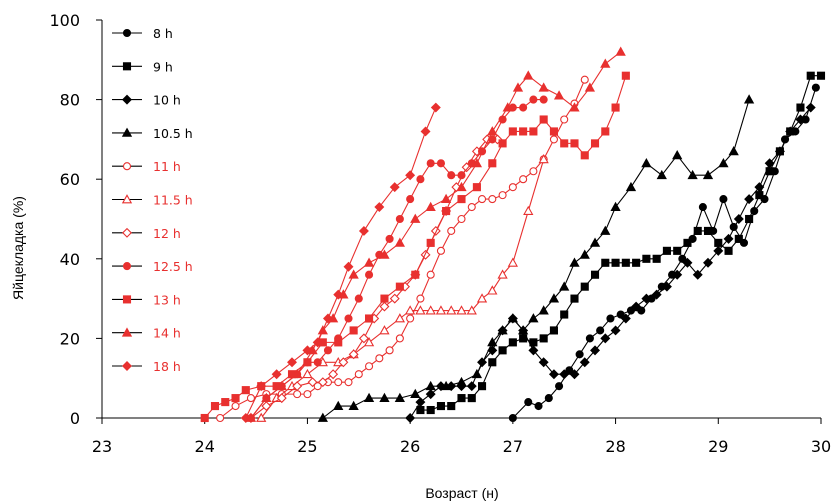 The height and width of the screenshot is (504, 836). Describe the element at coordinates (167, 333) in the screenshot. I see `legend-label: 14 h` at that location.